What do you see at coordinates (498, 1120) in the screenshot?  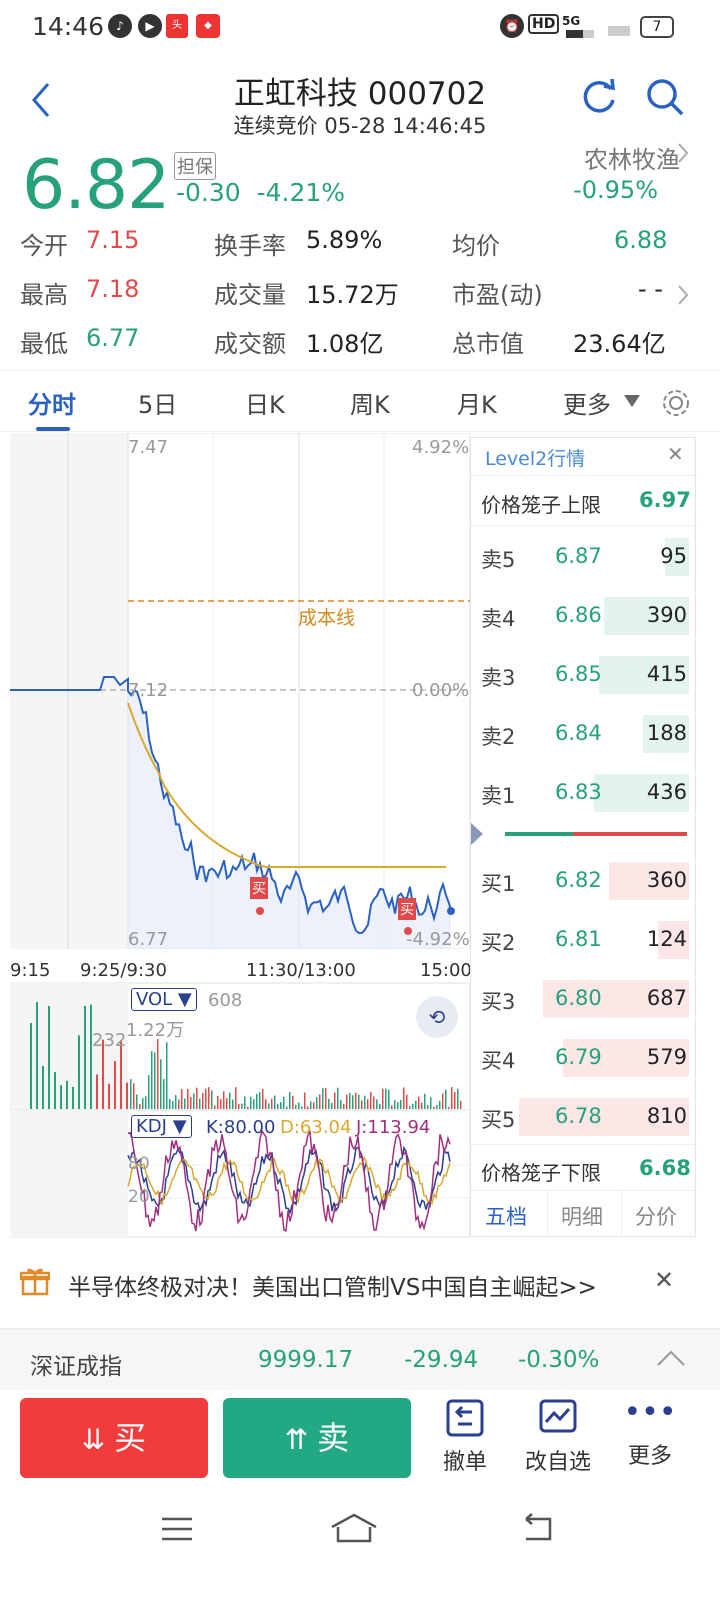 I see `level-label: 买5` at bounding box center [498, 1120].